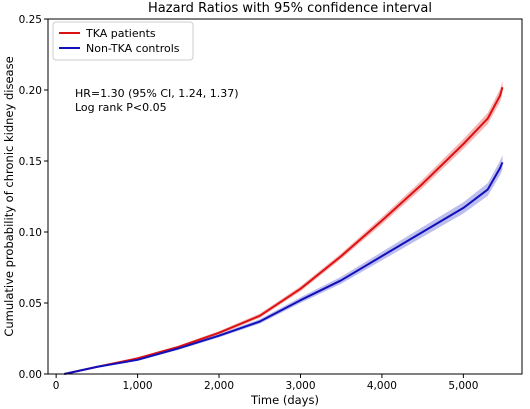  What do you see at coordinates (30, 304) in the screenshot?
I see `y-tick-label: 0.05` at bounding box center [30, 304].